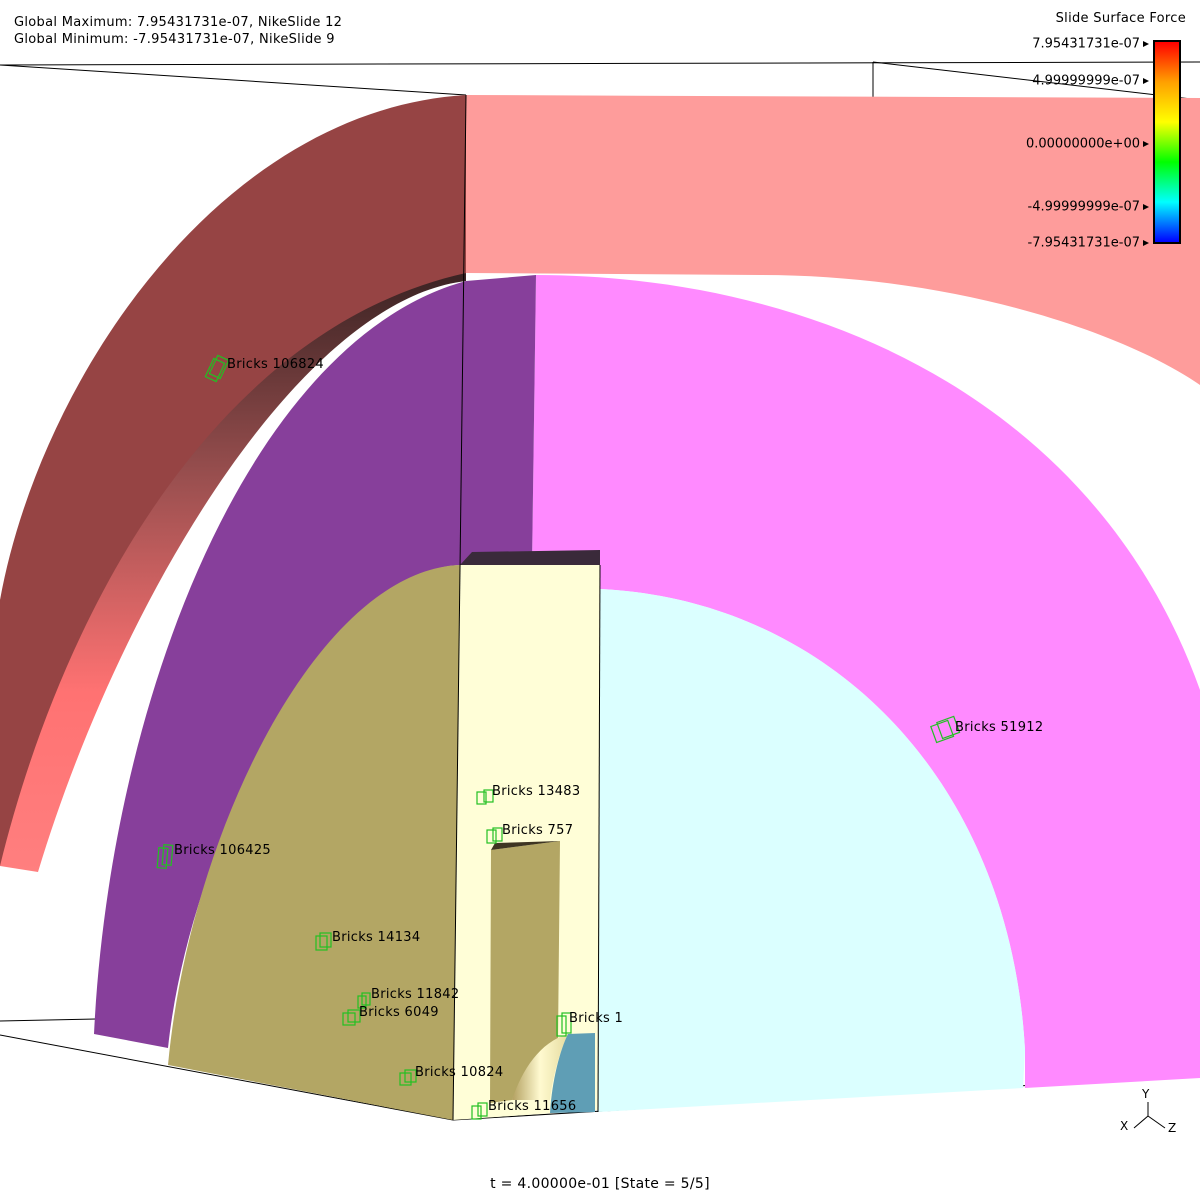  I want to click on brick-label: Bricks 14134, so click(376, 937).